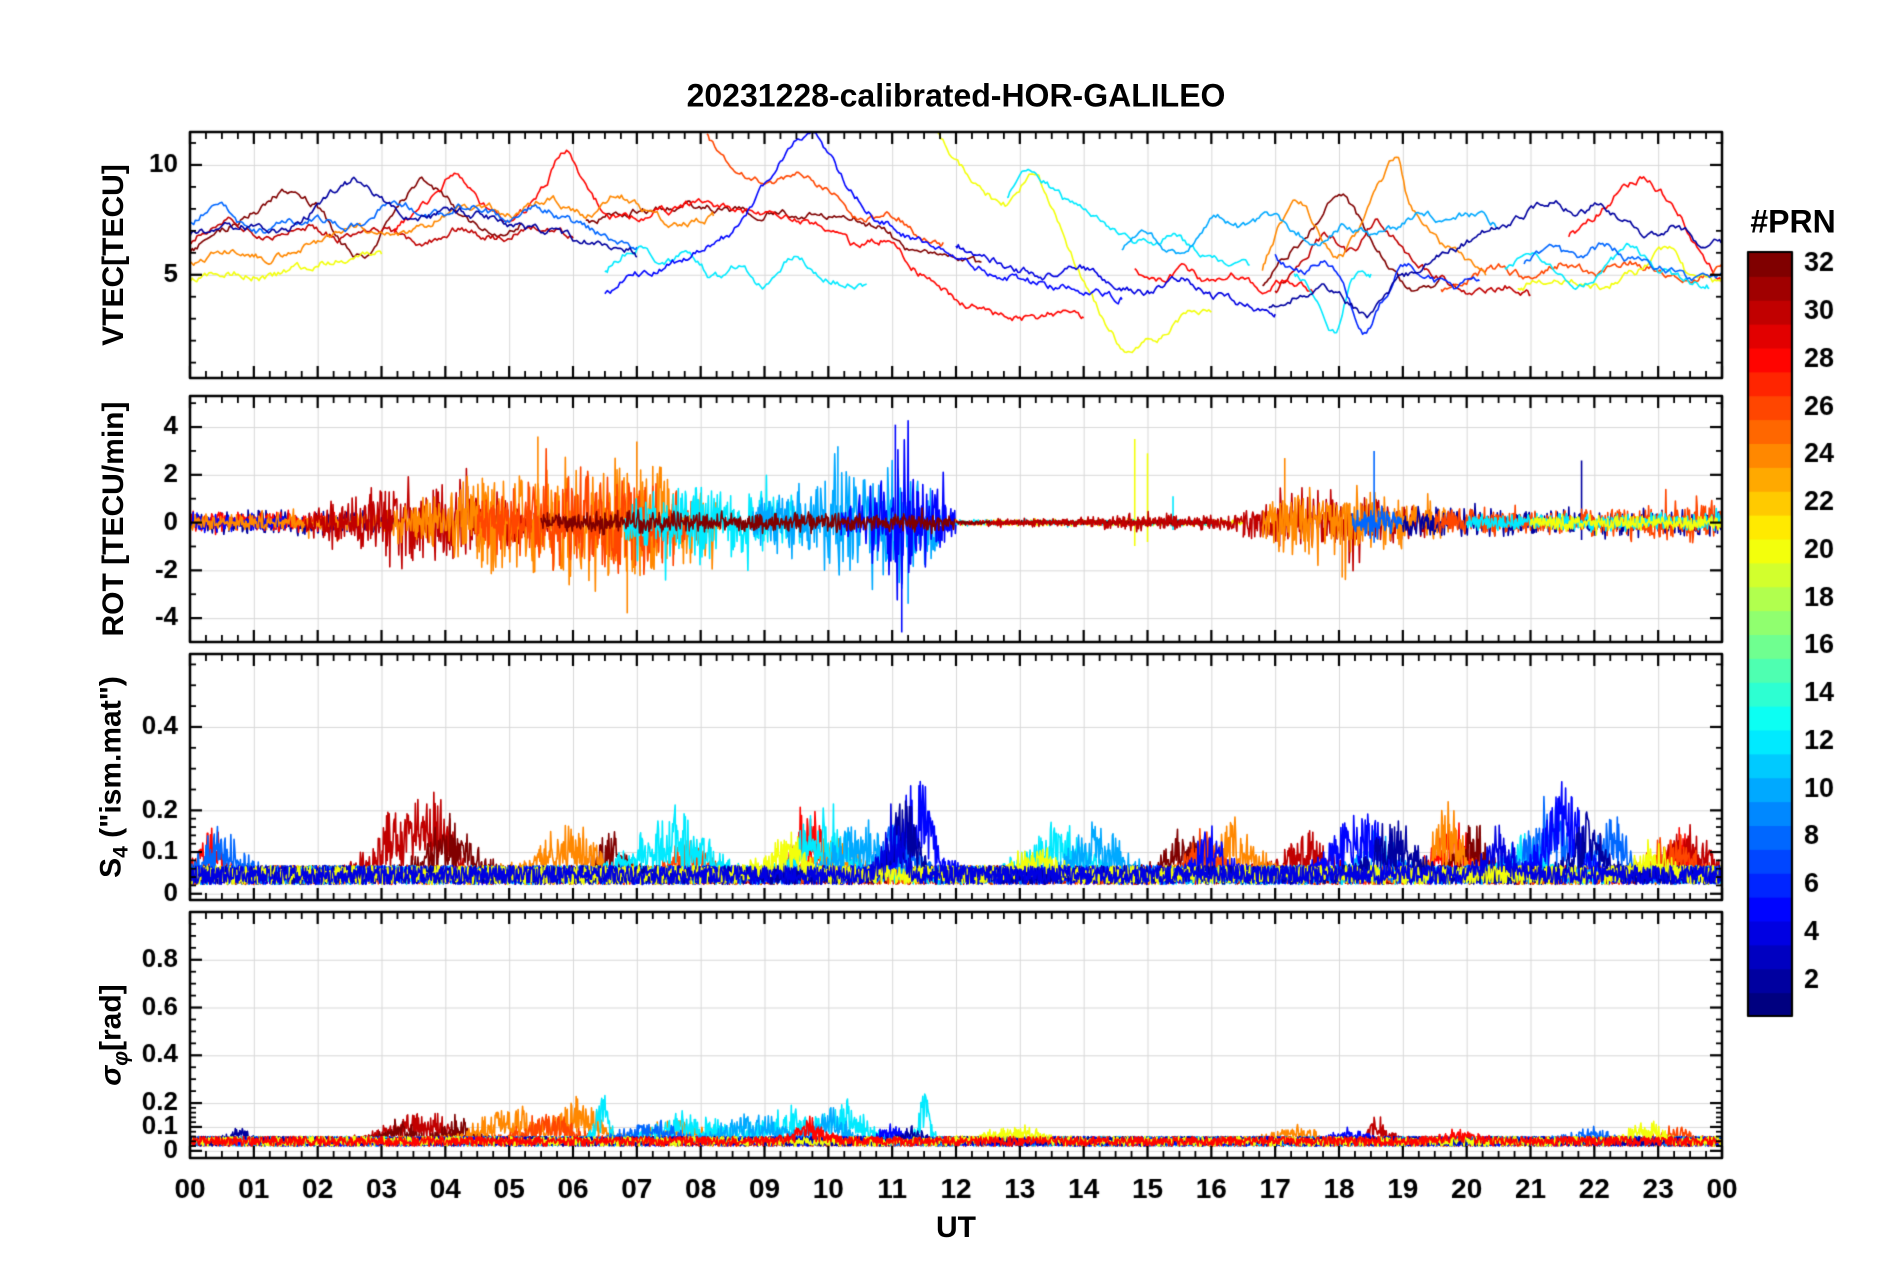  What do you see at coordinates (111, 867) in the screenshot?
I see `ylabel-s4-main: S` at bounding box center [111, 867].